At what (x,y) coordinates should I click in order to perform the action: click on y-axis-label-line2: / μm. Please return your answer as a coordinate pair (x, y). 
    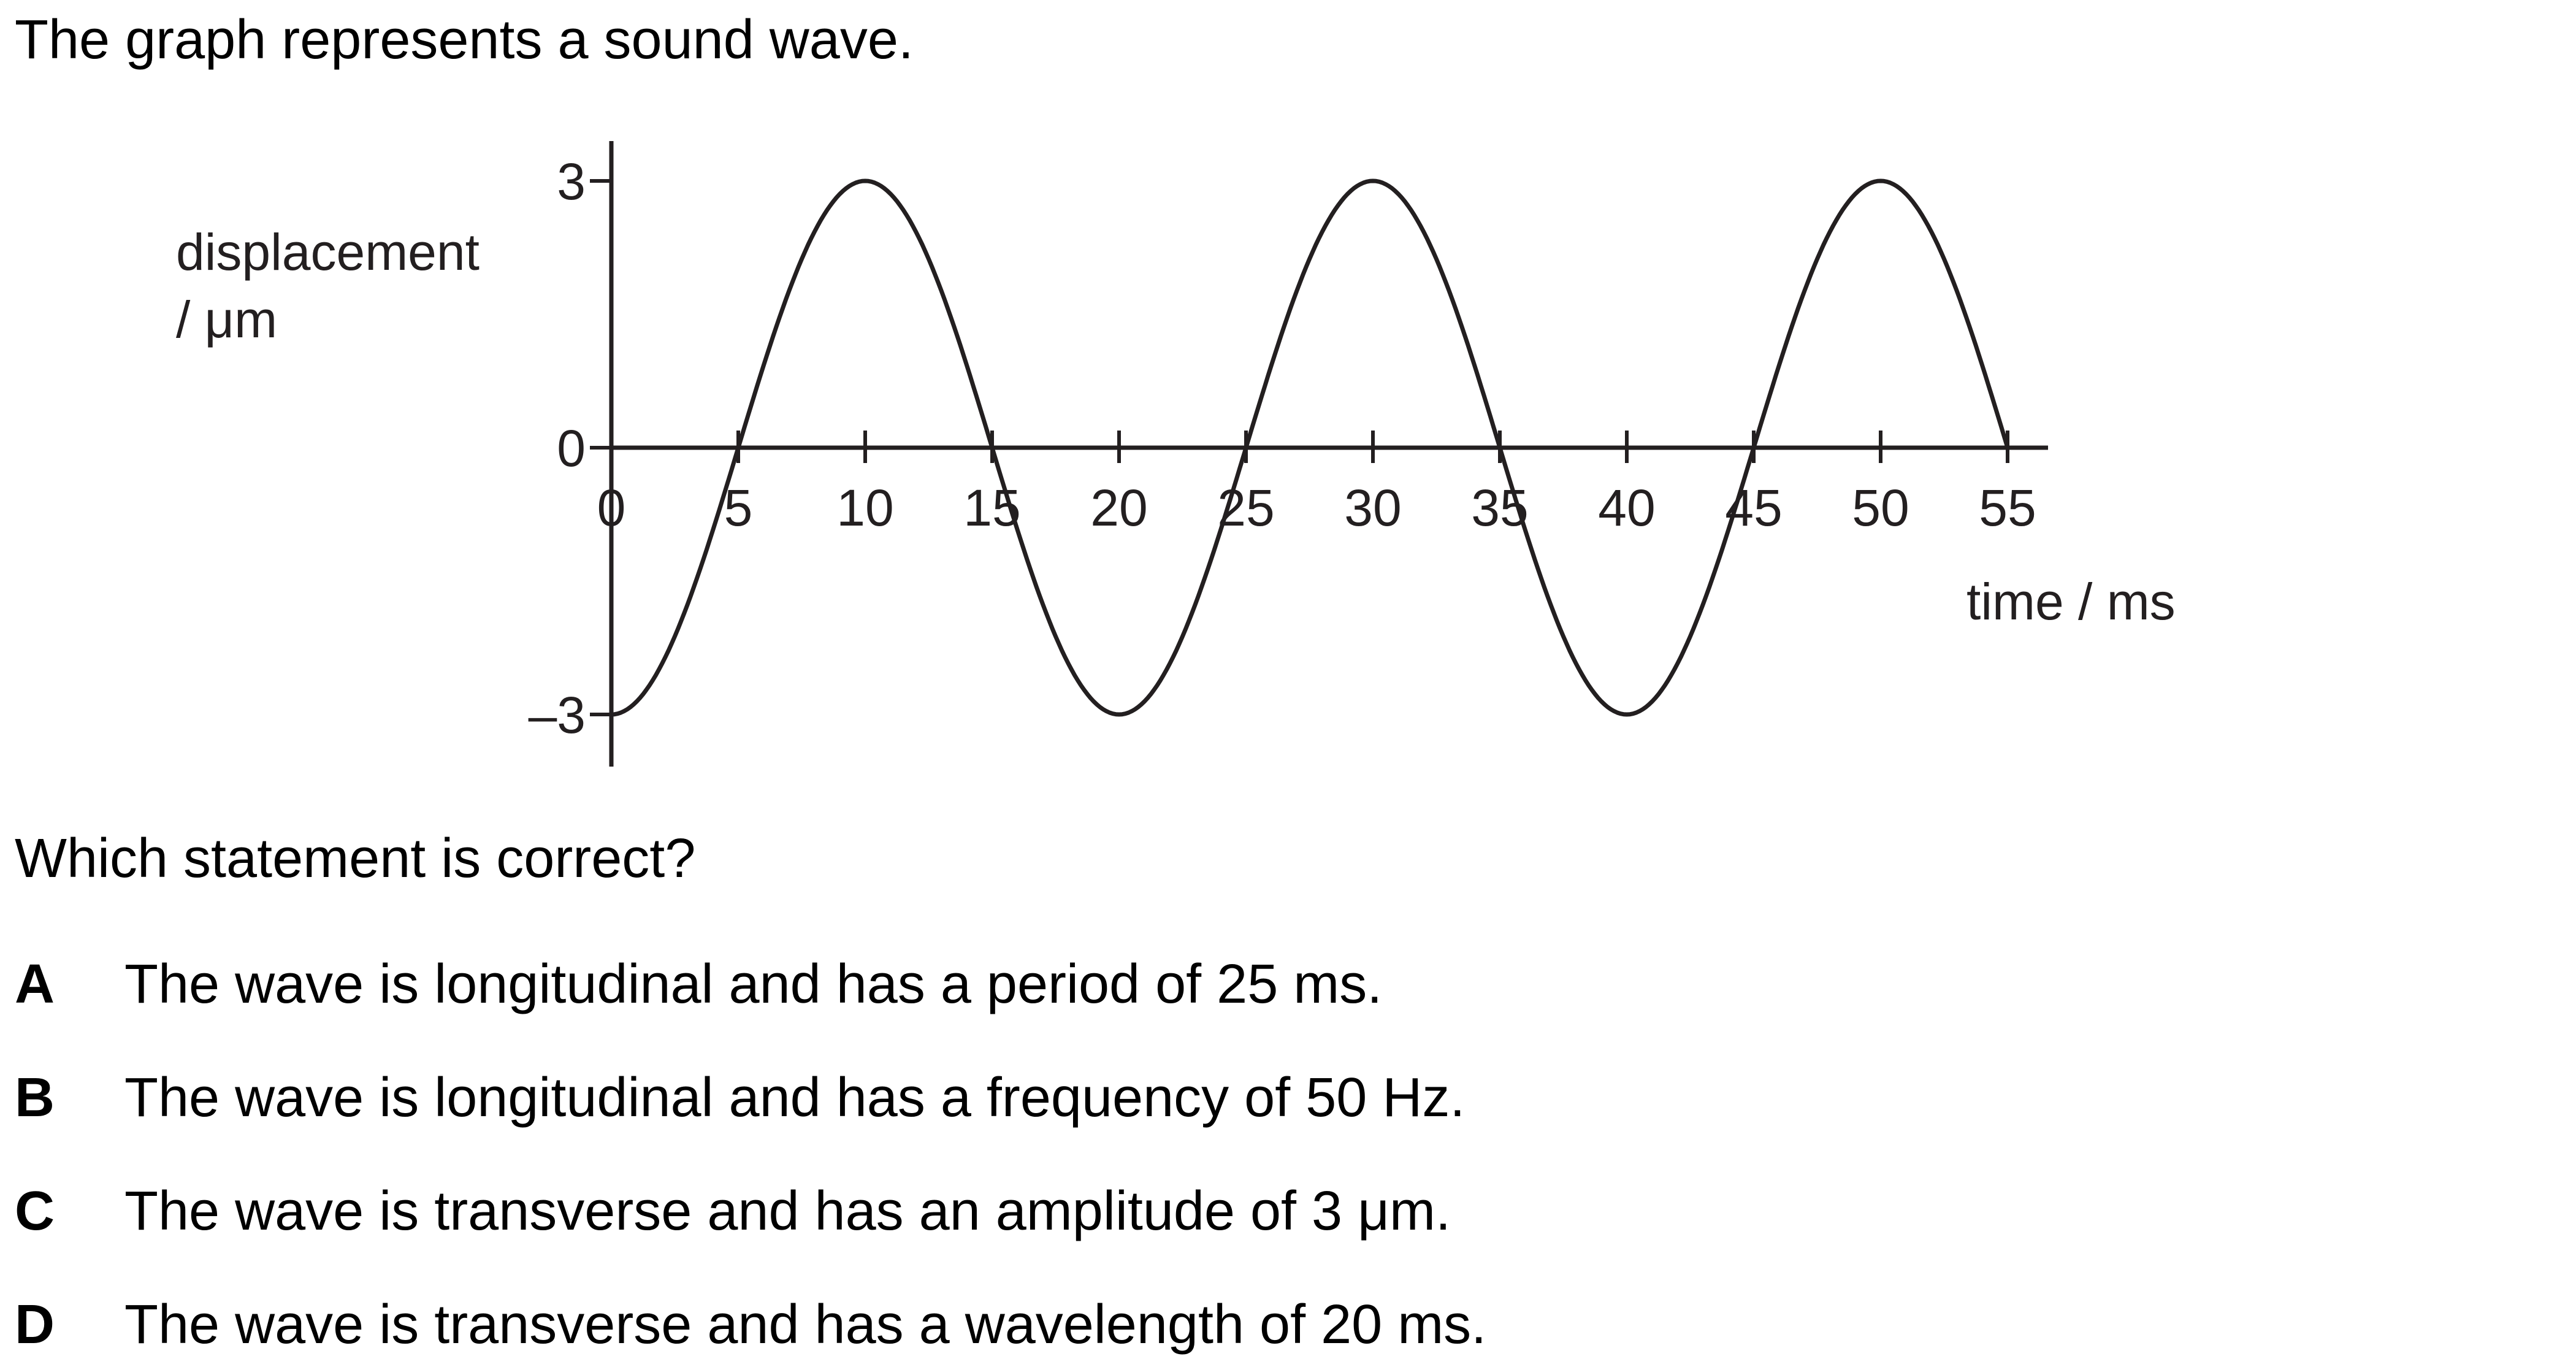
    Looking at the image, I should click on (226, 319).